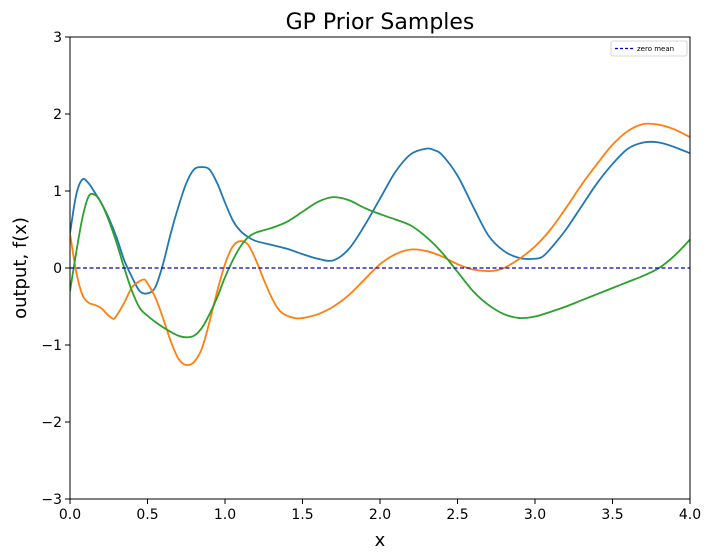 The height and width of the screenshot is (559, 713). What do you see at coordinates (225, 515) in the screenshot?
I see `x-tick-label: 1.0` at bounding box center [225, 515].